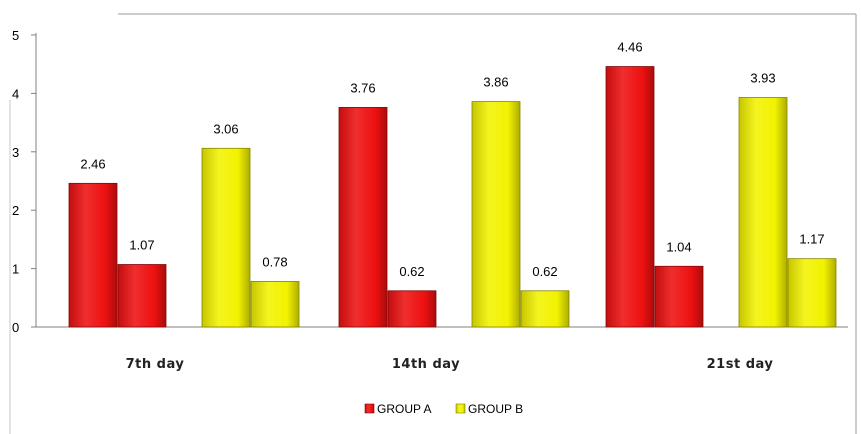  Describe the element at coordinates (15, 327) in the screenshot. I see `y-tick-label: 0` at that location.